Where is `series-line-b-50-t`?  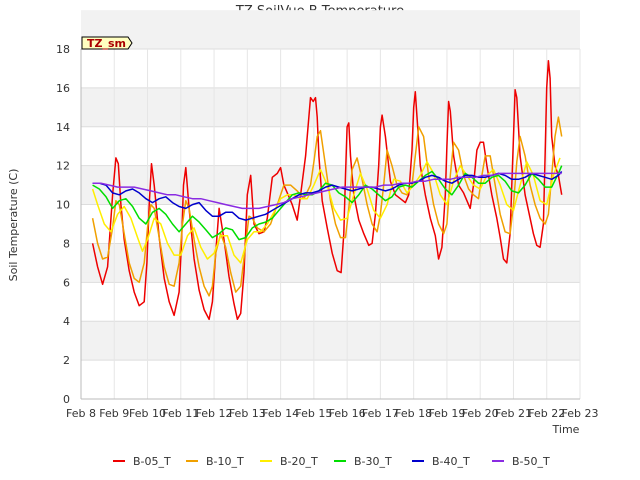 series-line-b-50-t is located at coordinates (327, 191).